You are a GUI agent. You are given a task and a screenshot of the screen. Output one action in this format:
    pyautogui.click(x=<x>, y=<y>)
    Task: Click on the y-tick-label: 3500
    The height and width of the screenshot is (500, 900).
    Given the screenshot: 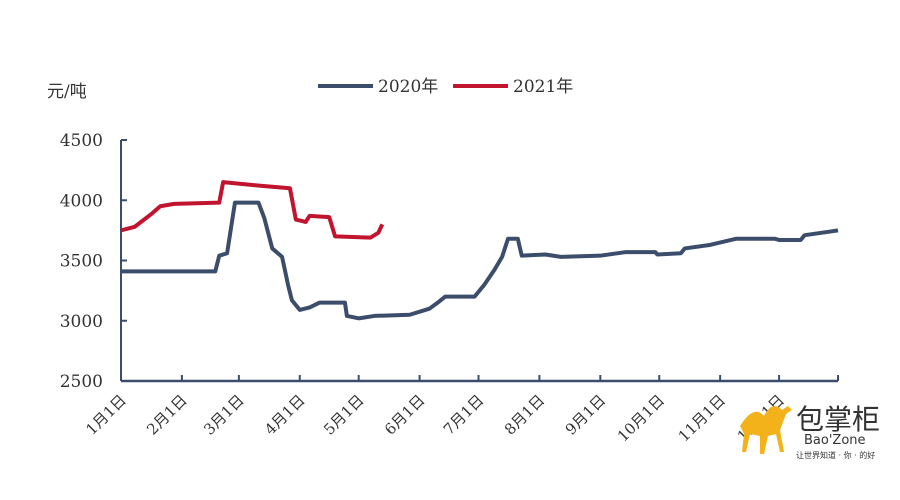 What is the action you would take?
    pyautogui.click(x=81, y=262)
    